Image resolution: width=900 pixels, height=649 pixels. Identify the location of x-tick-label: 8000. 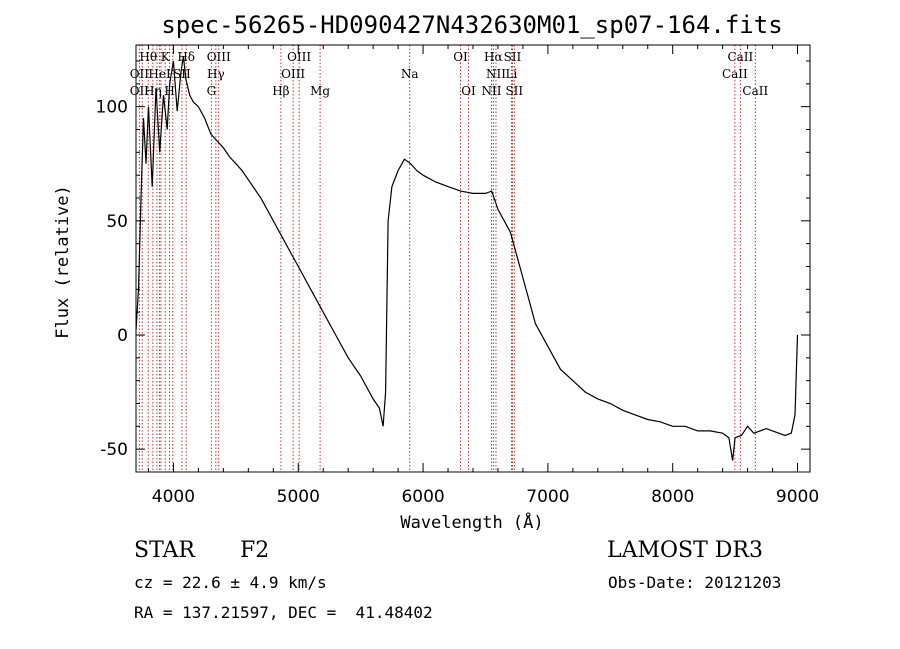
(672, 497).